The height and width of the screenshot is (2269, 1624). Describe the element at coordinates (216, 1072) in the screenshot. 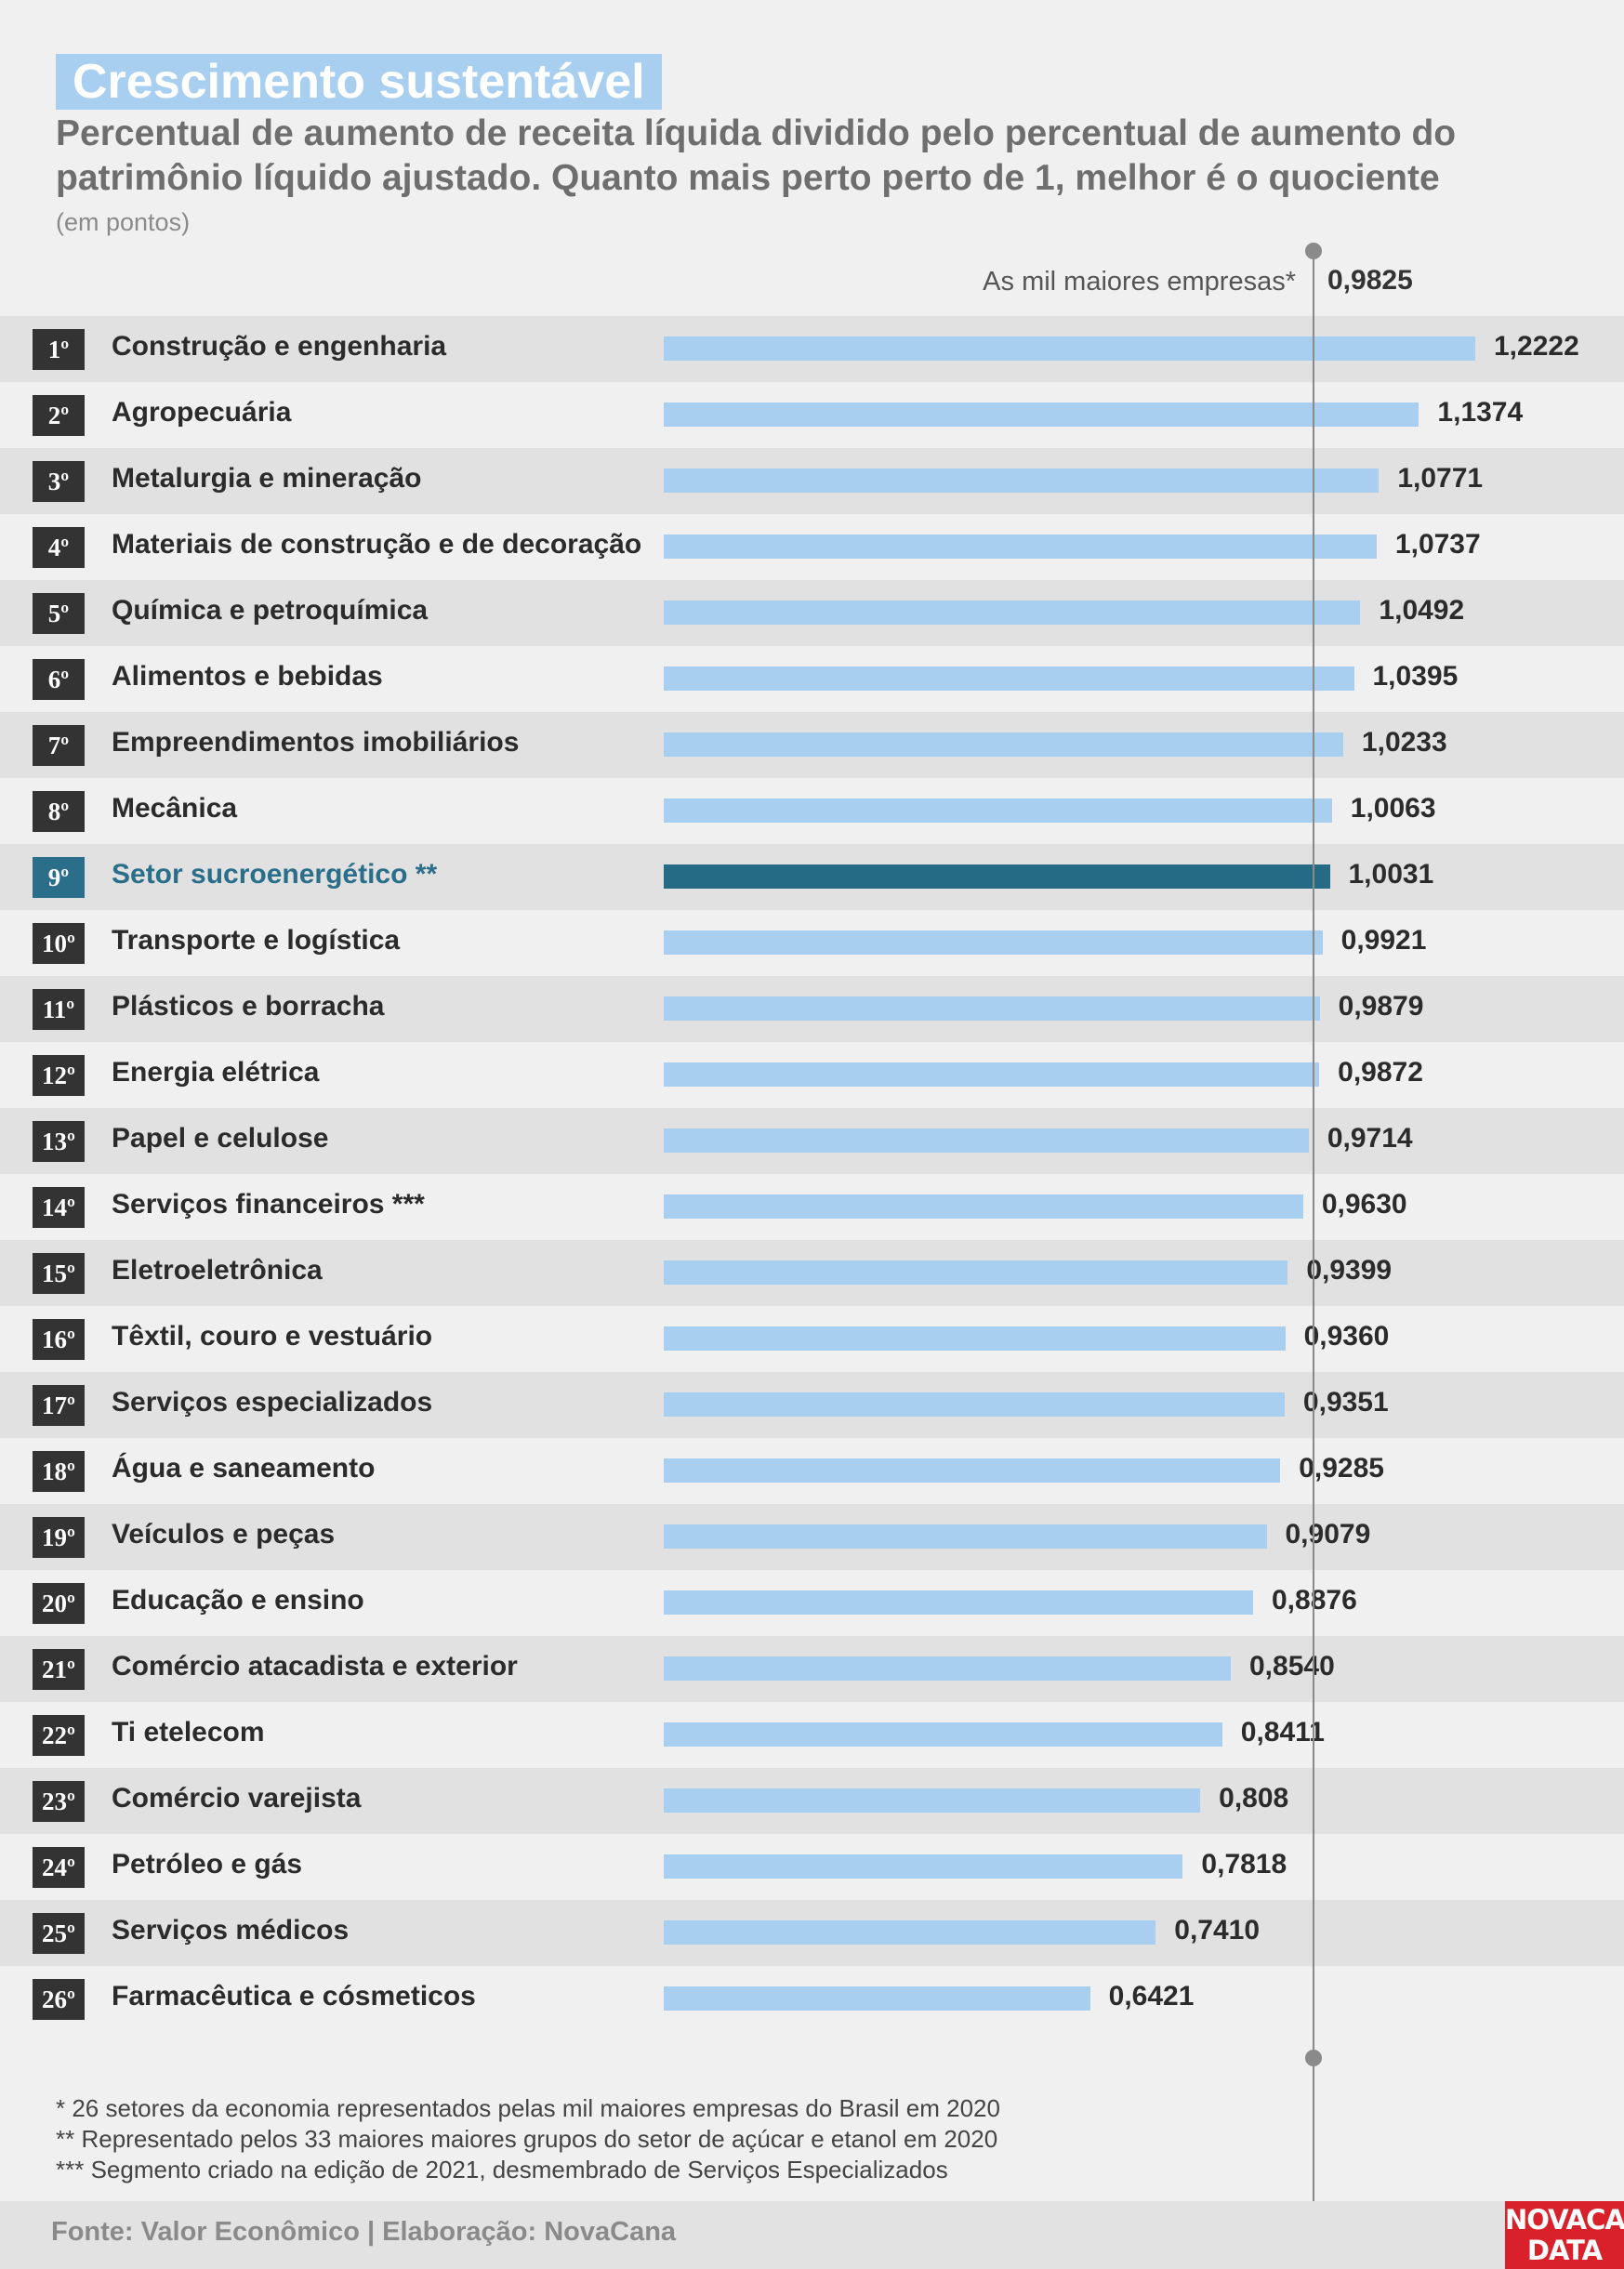

I see `category-label: Energia elétrica` at that location.